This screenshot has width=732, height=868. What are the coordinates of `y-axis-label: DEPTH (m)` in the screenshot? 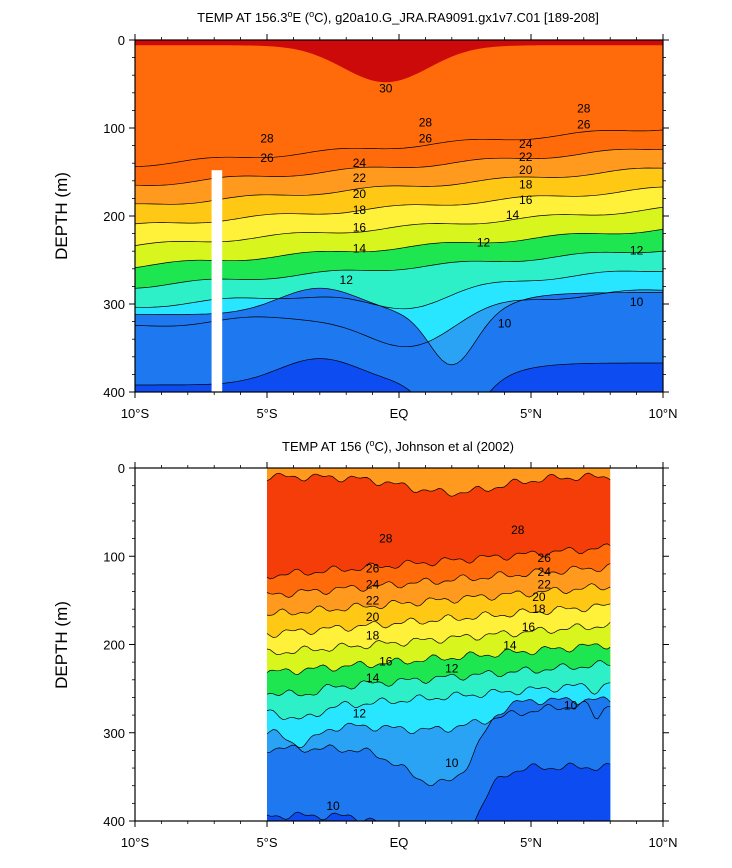 It's located at (61, 216).